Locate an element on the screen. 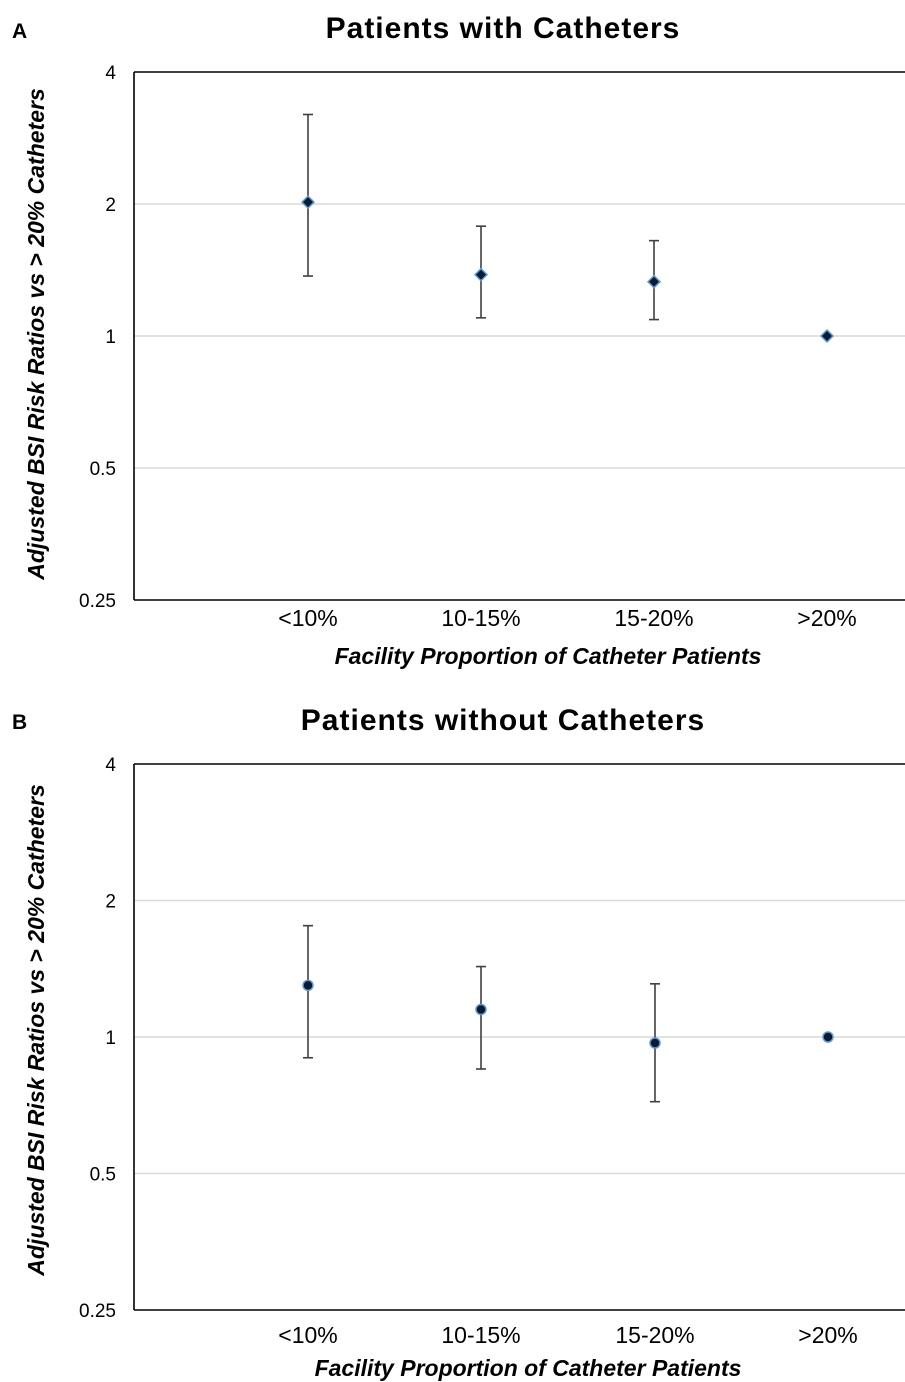 The height and width of the screenshot is (1382, 905). chart-title: Patients without Catheters is located at coordinates (503, 720).